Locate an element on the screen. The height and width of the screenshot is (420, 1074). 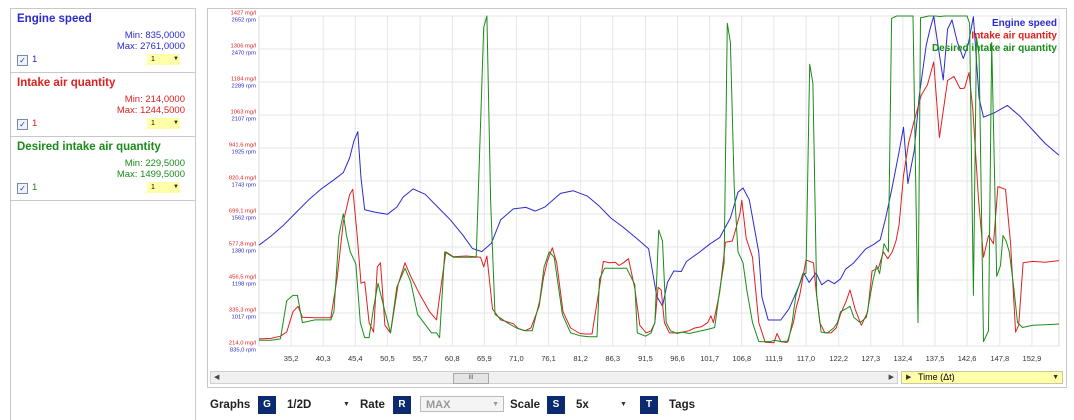
signal-name: Engine speed is located at coordinates (54, 19).